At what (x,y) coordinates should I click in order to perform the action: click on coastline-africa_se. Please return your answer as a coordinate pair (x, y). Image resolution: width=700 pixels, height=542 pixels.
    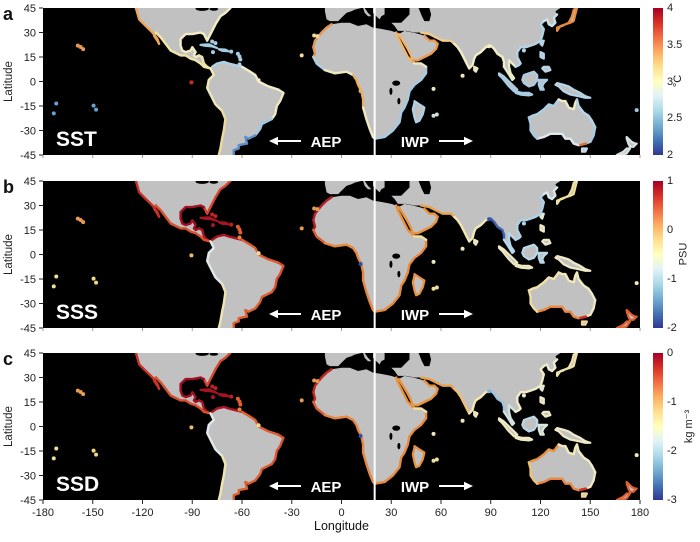
    Looking at the image, I should click on (400, 102).